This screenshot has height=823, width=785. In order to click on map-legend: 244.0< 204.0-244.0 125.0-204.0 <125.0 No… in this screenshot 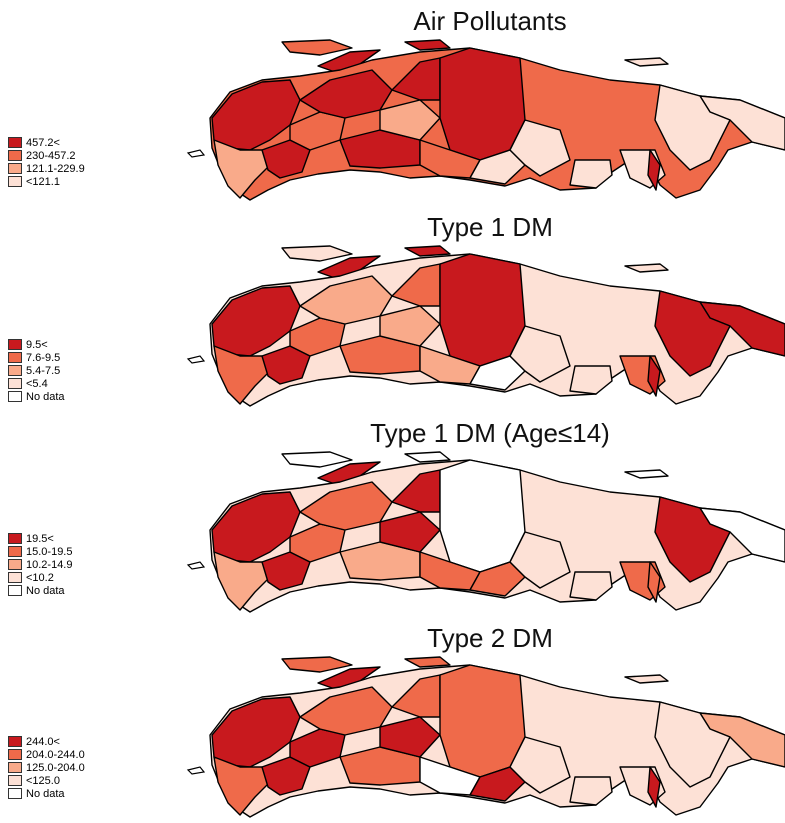, I will do `click(46, 767)`.